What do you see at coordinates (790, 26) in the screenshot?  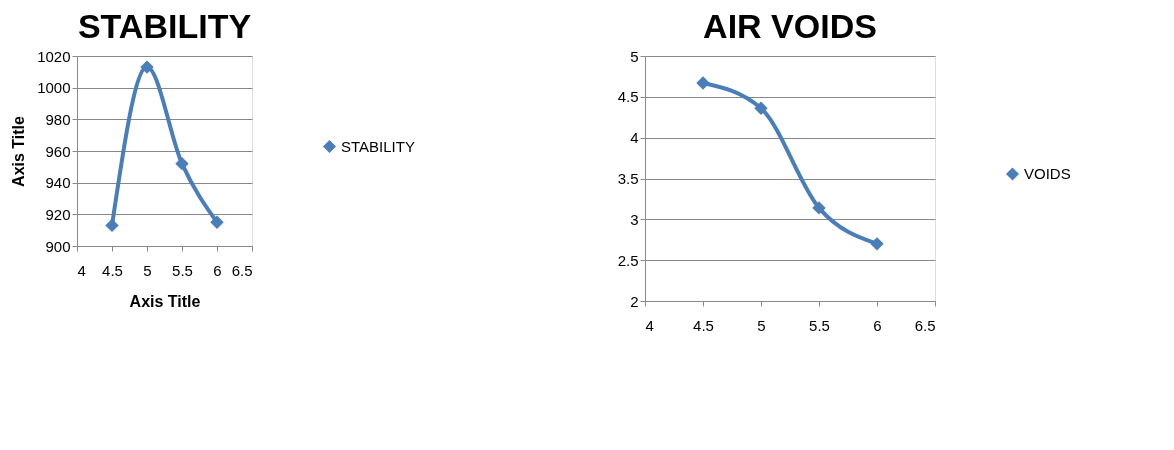 I see `chart-title: AIR VOIDS` at bounding box center [790, 26].